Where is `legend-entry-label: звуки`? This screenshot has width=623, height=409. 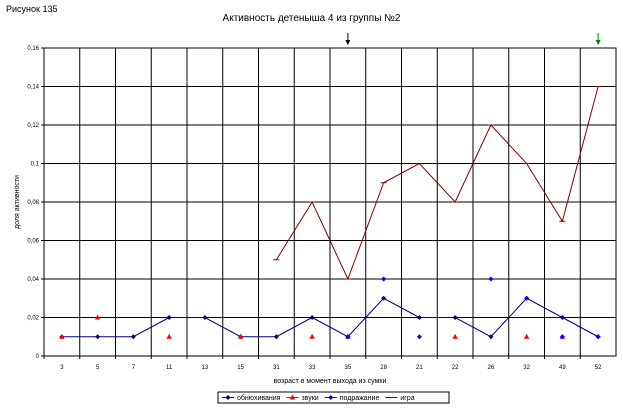 legend-entry-label: звуки is located at coordinates (309, 398).